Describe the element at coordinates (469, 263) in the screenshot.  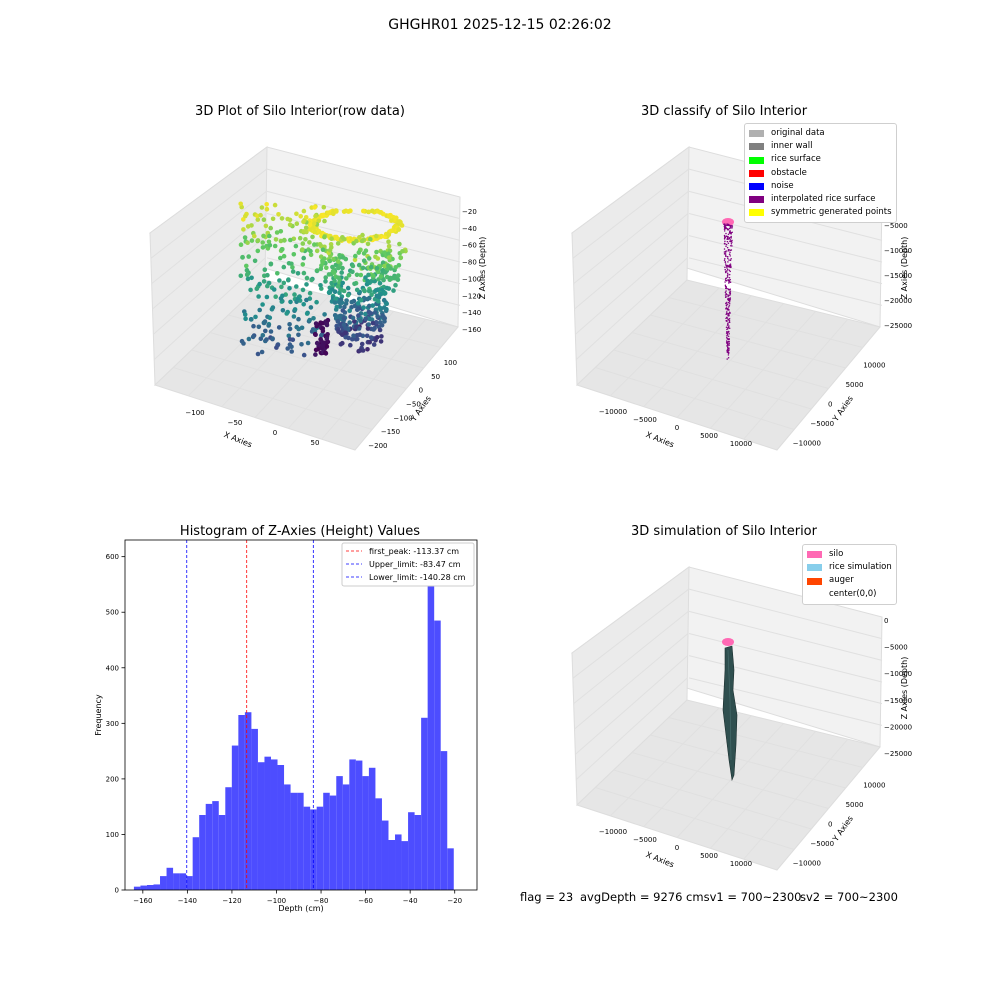
I see `raw-z-tick-label: −80` at that location.